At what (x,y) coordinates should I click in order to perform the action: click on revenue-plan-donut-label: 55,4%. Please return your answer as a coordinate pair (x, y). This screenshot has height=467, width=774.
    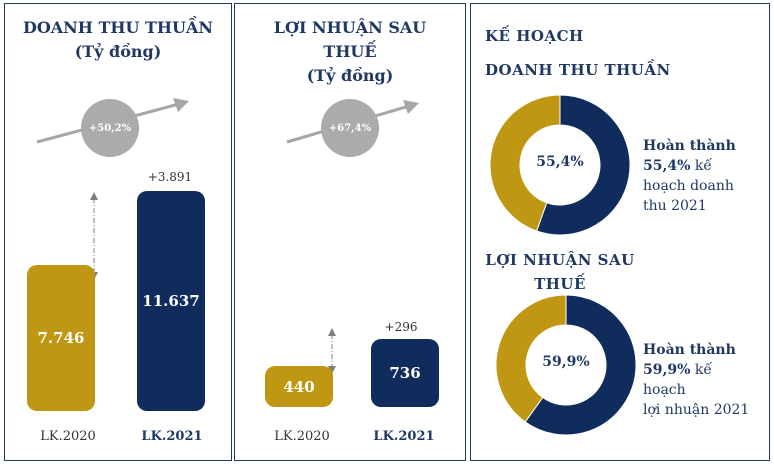
    Looking at the image, I should click on (560, 162).